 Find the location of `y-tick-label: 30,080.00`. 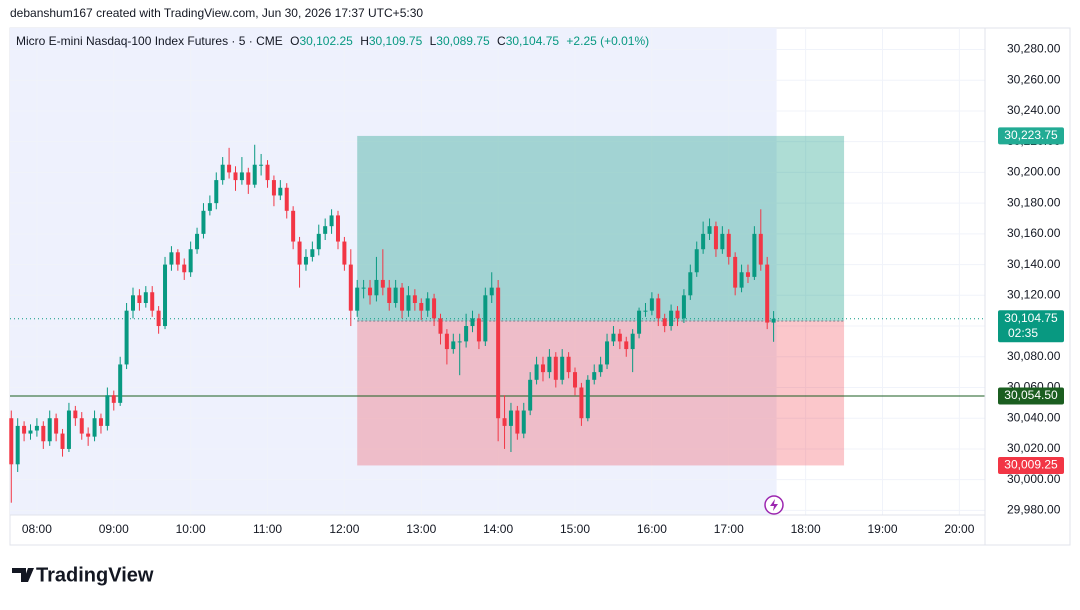

y-tick-label: 30,080.00 is located at coordinates (1034, 356).